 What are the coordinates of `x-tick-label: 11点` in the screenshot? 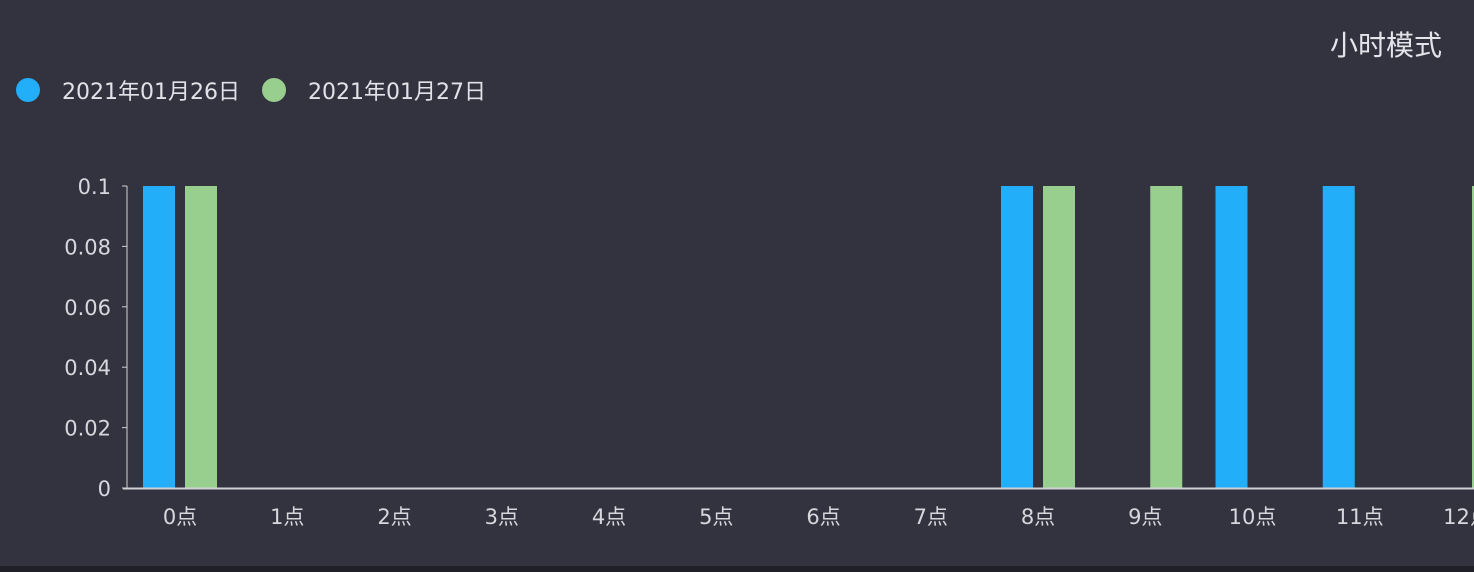 It's located at (1360, 517).